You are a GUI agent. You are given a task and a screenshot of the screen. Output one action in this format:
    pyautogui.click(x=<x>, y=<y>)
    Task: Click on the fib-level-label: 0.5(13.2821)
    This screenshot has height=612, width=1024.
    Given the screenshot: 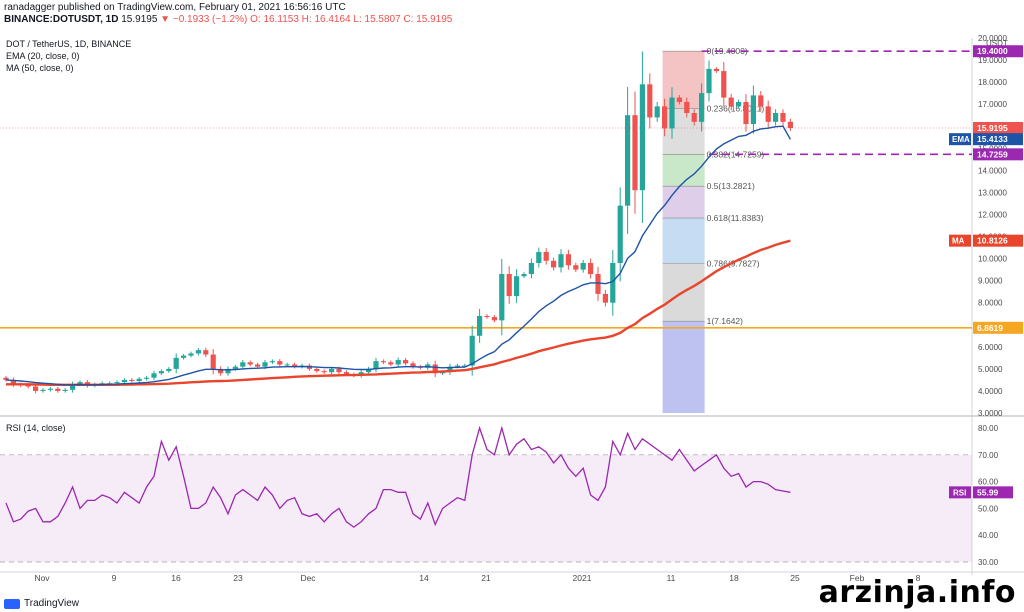 What is the action you would take?
    pyautogui.click(x=731, y=186)
    